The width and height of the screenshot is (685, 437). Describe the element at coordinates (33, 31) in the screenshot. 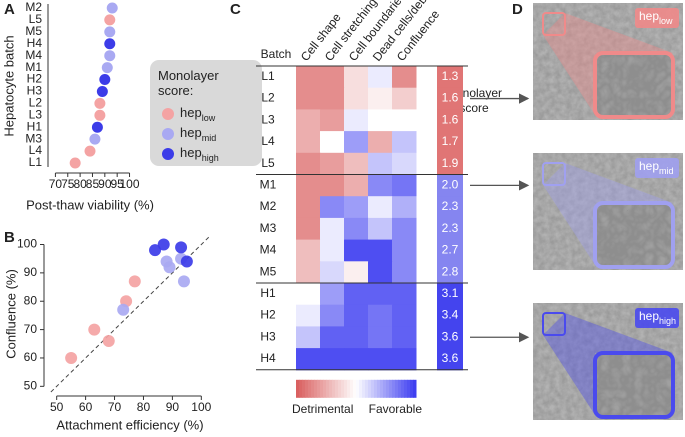

I see `y-tick-label: M5` at that location.